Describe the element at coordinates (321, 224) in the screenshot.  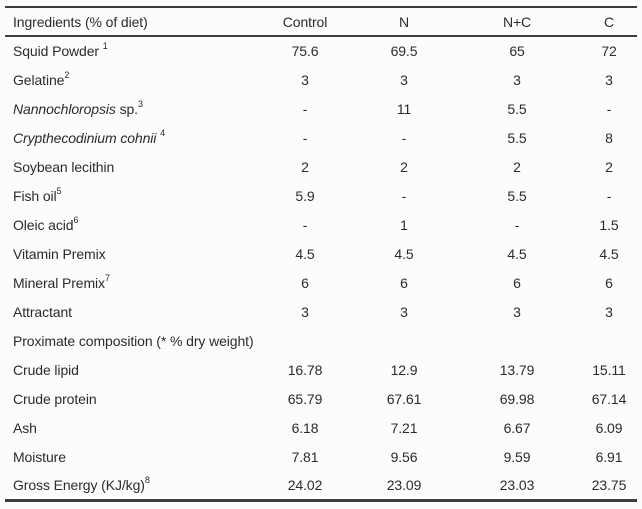
I see `table-row: Oleic acid6 - 1 - 1.5` at that location.